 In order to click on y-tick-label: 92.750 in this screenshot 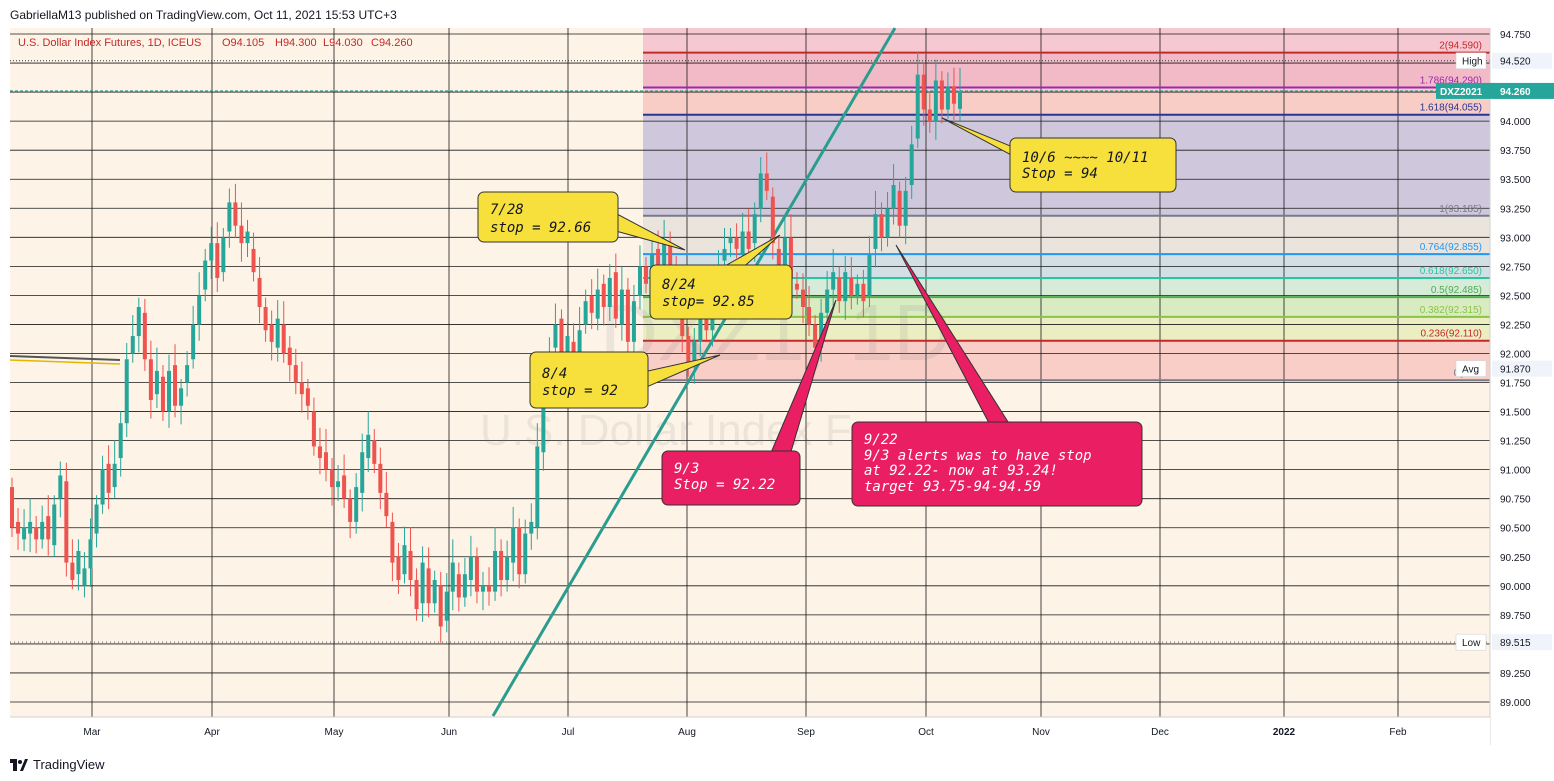, I will do `click(1515, 267)`.